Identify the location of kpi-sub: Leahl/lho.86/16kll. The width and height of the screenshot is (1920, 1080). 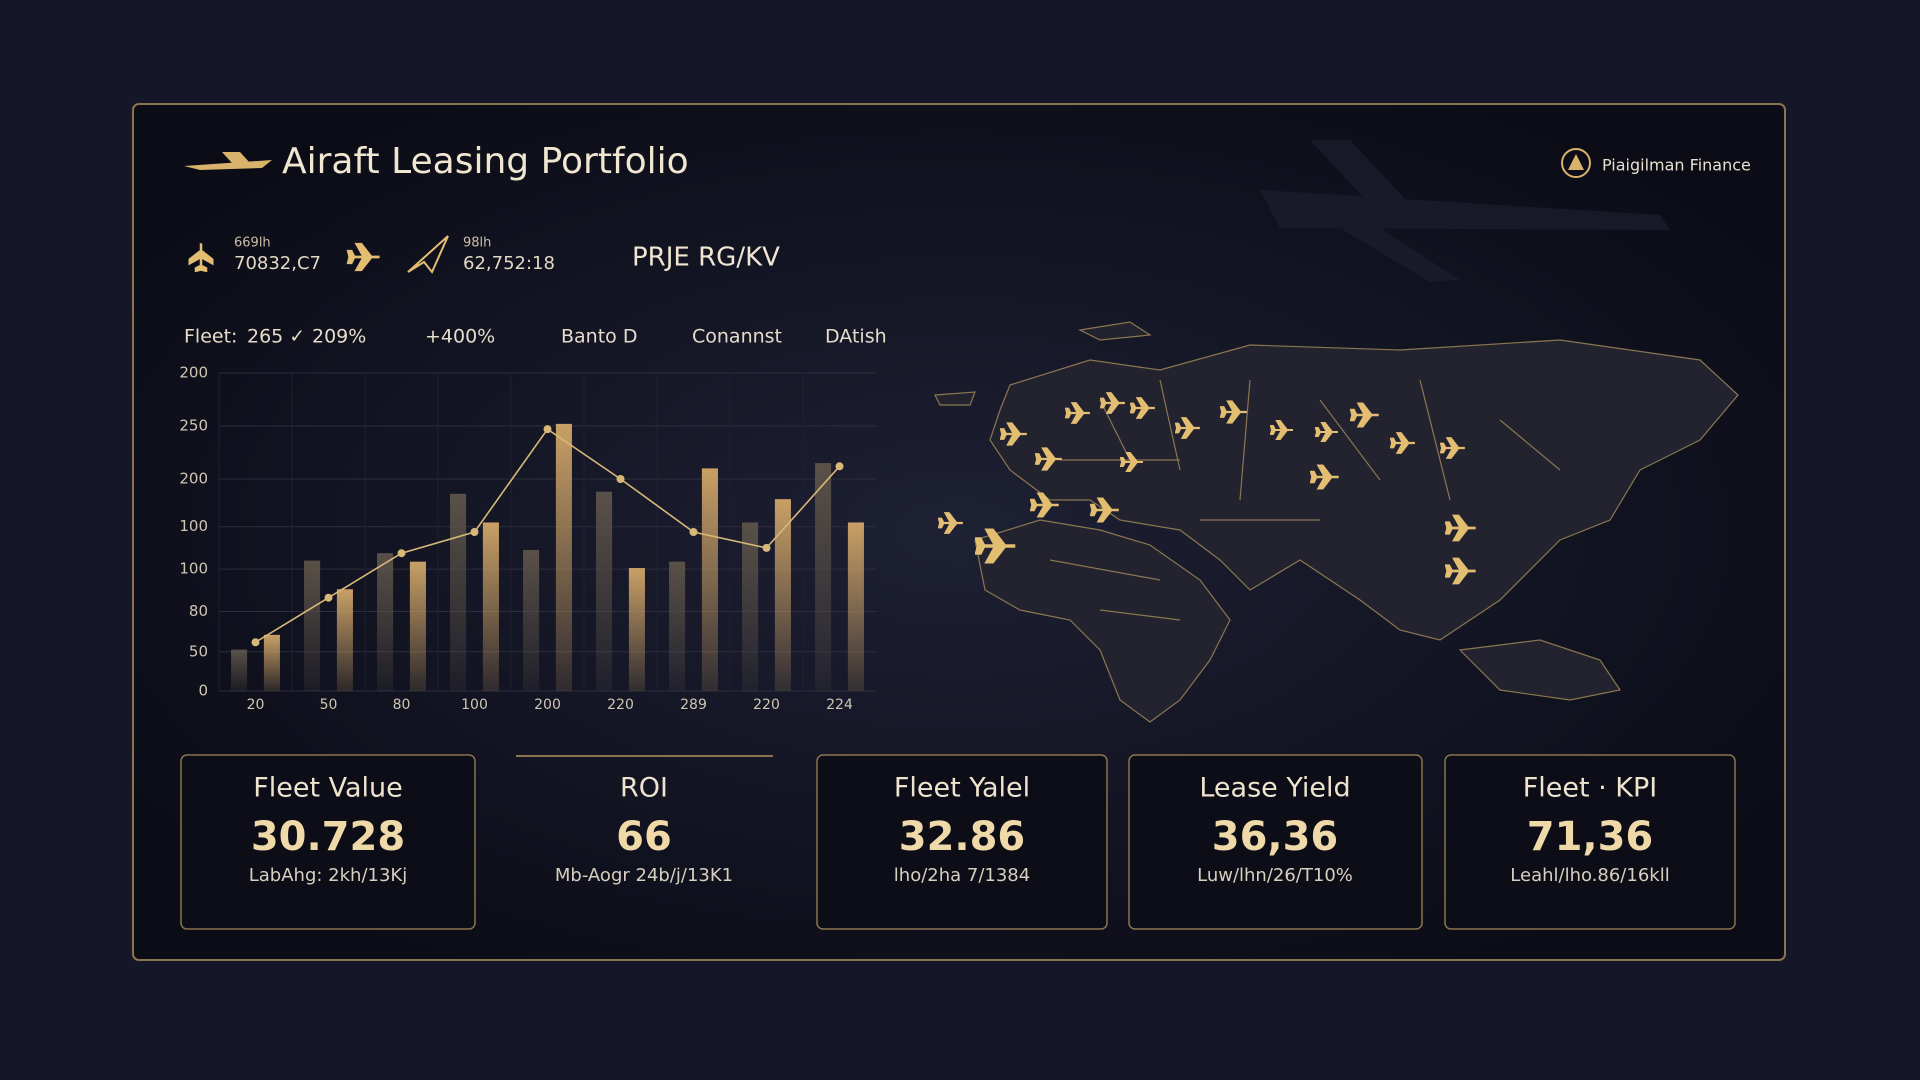
(1589, 875).